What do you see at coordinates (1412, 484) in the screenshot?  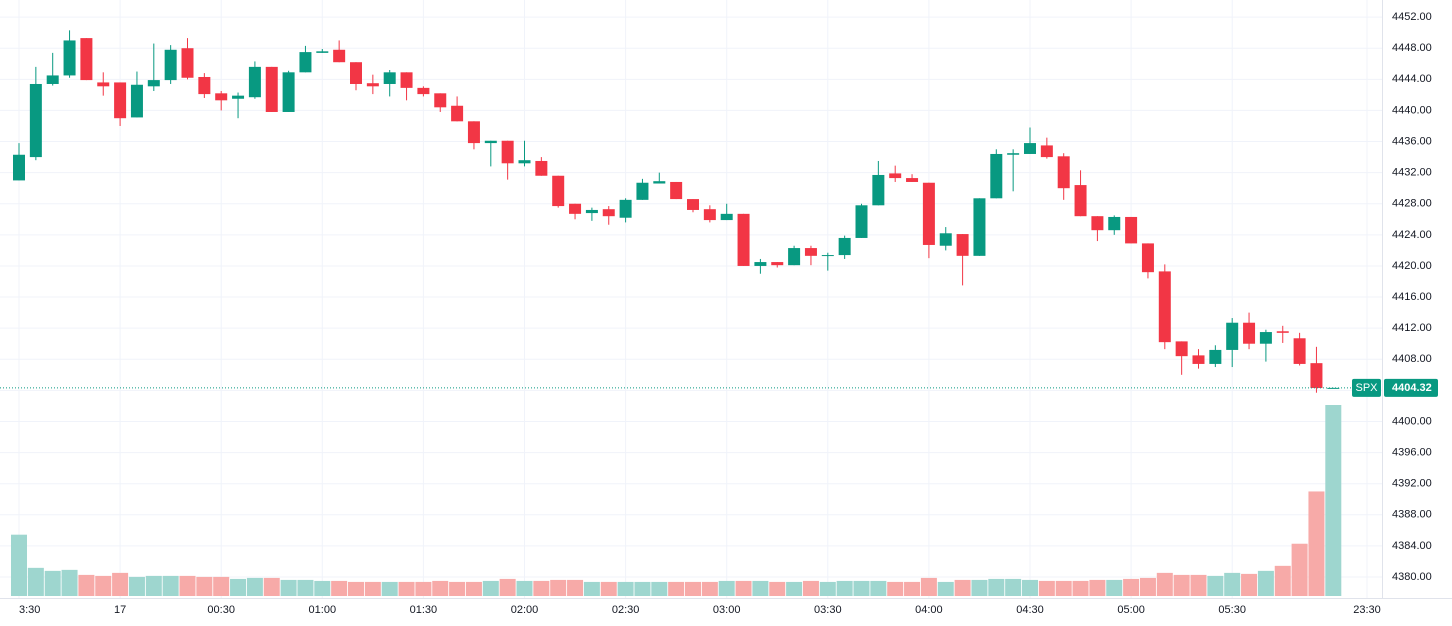 I see `y-tick-label: 4392.00` at bounding box center [1412, 484].